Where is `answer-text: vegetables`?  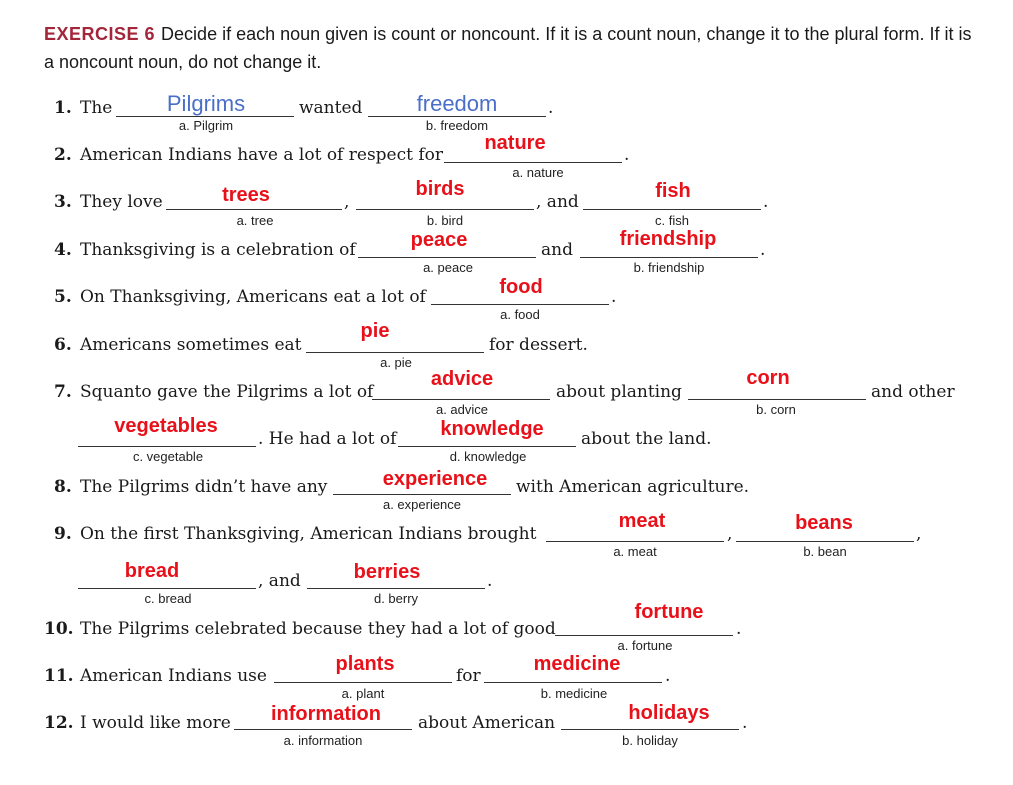 answer-text: vegetables is located at coordinates (166, 426).